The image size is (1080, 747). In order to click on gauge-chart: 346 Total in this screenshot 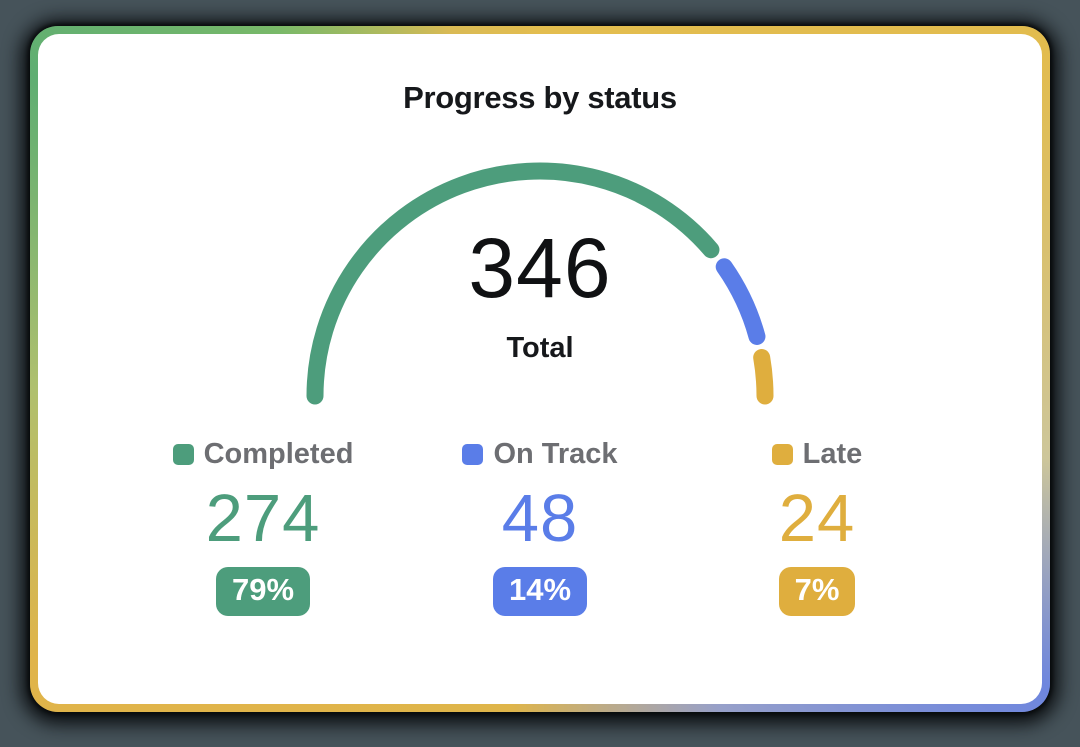, I will do `click(540, 283)`.